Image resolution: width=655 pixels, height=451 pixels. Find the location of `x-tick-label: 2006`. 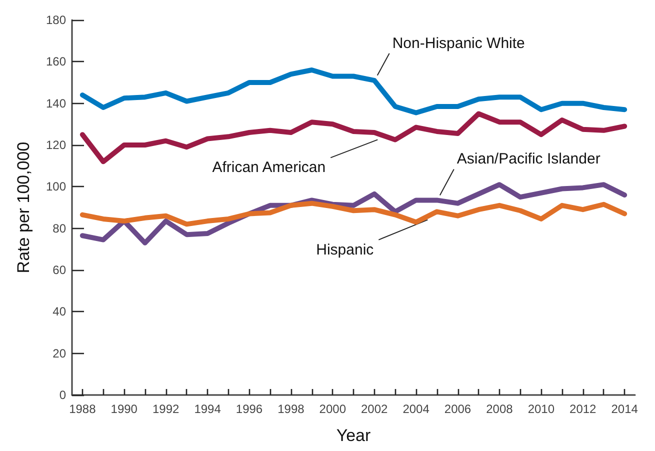

x-tick-label: 2006 is located at coordinates (458, 409).